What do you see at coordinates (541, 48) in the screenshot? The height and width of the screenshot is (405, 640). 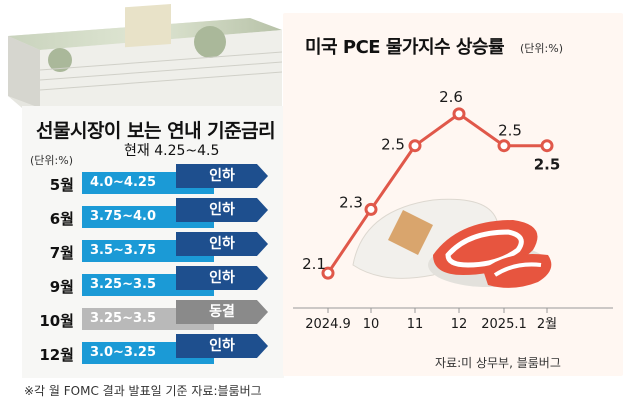 I see `pce-unit-label: (단위:%)` at bounding box center [541, 48].